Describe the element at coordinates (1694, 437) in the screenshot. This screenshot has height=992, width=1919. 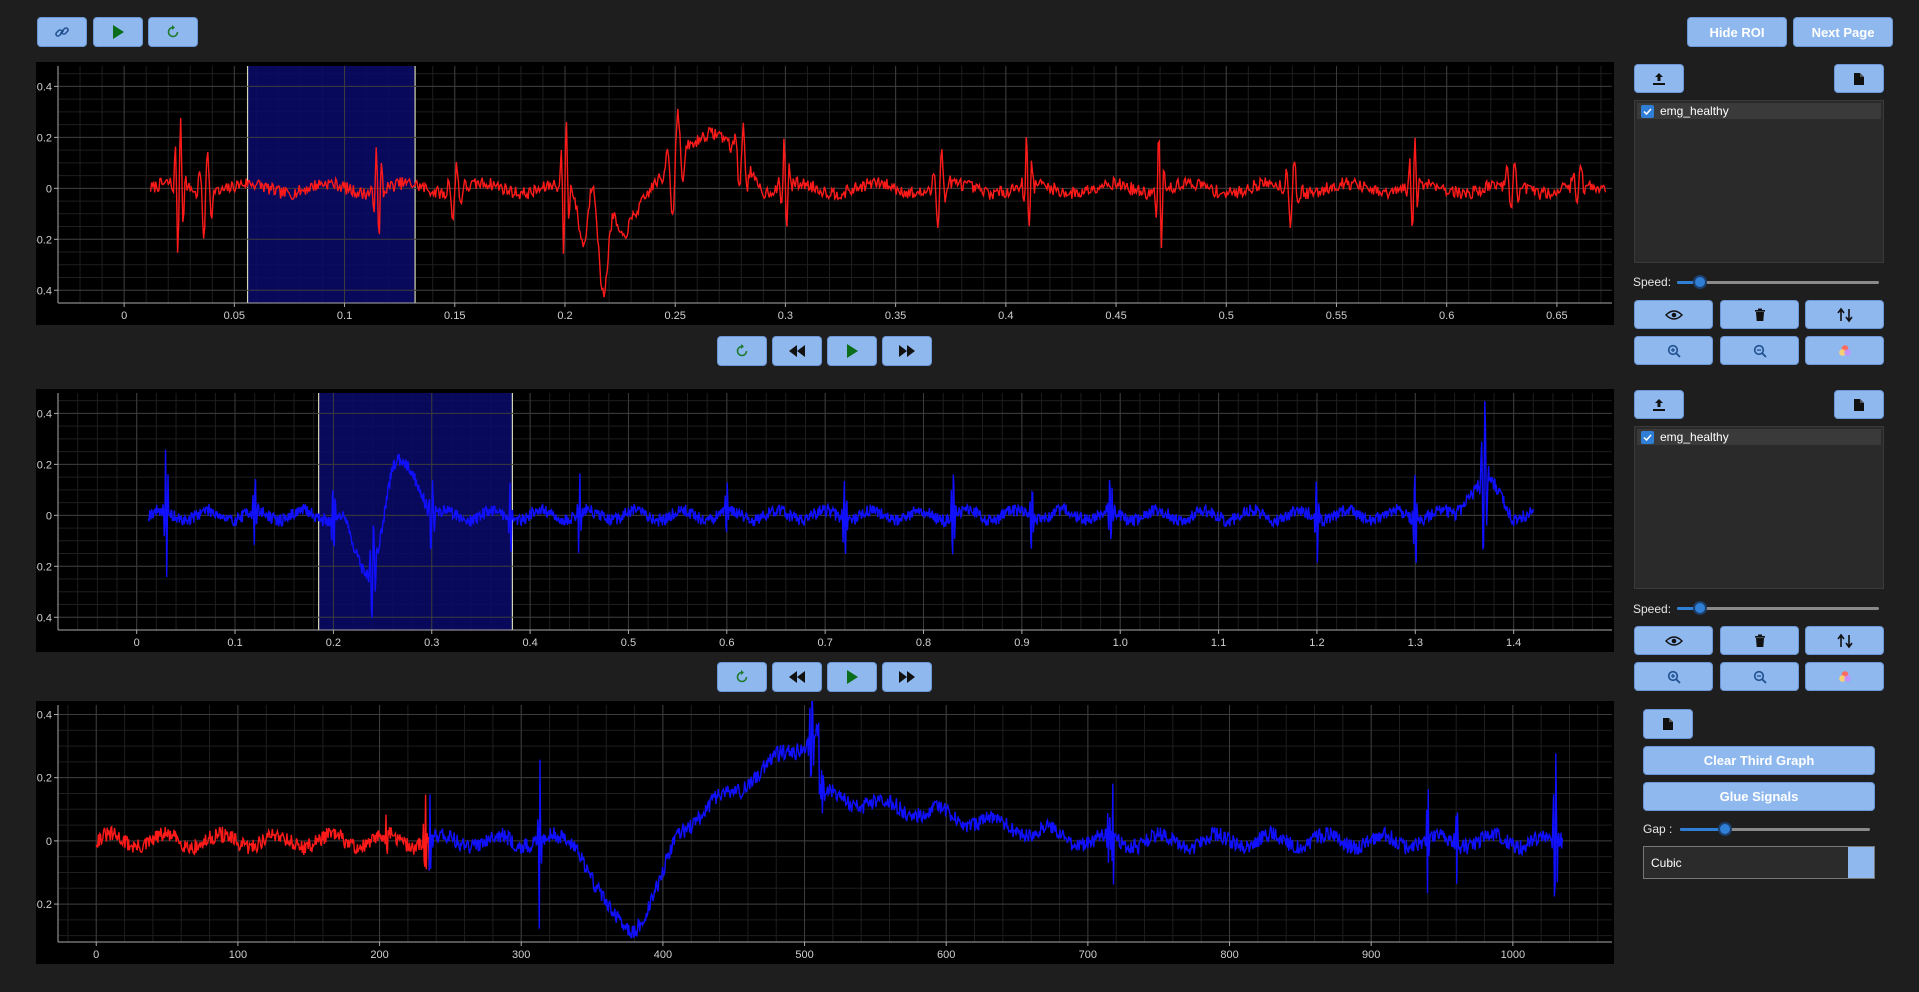
I see `signal-name: emg_healthy` at that location.